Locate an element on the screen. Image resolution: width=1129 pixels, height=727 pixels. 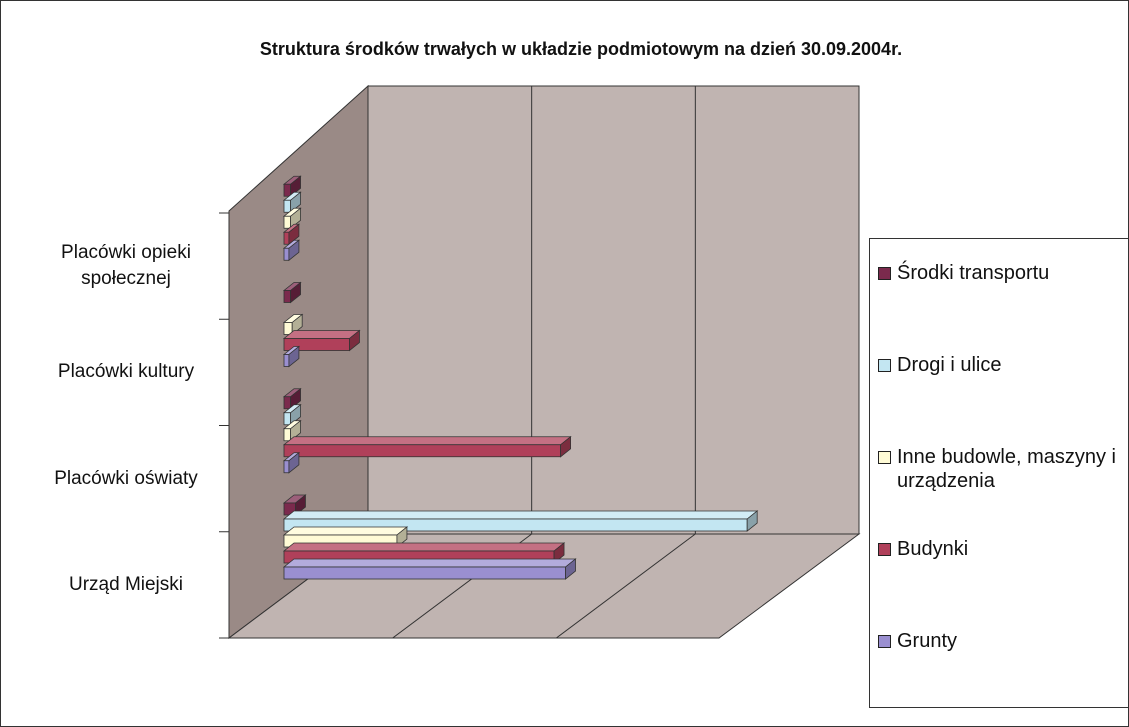
legend-item: Środki transportu is located at coordinates (1003, 273).